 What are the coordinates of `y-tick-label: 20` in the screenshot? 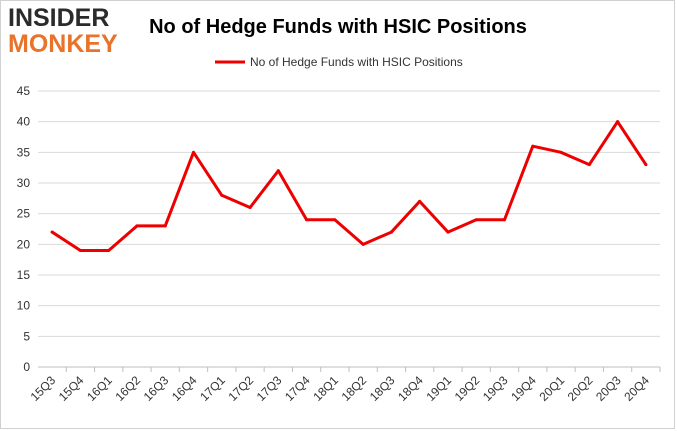 It's located at (24, 244).